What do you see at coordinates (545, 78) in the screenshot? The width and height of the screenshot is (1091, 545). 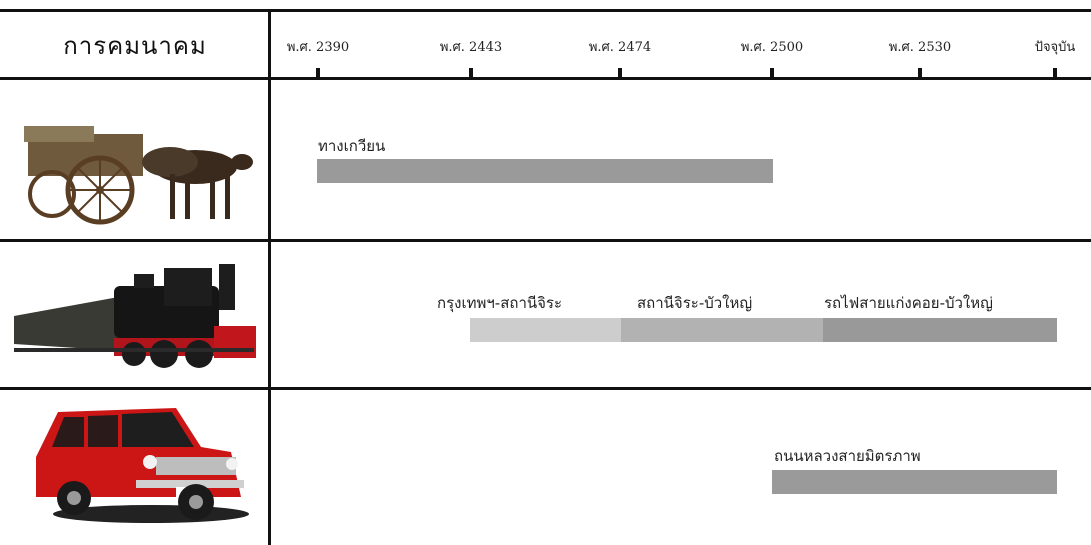 I see `header-bottom-rule` at bounding box center [545, 78].